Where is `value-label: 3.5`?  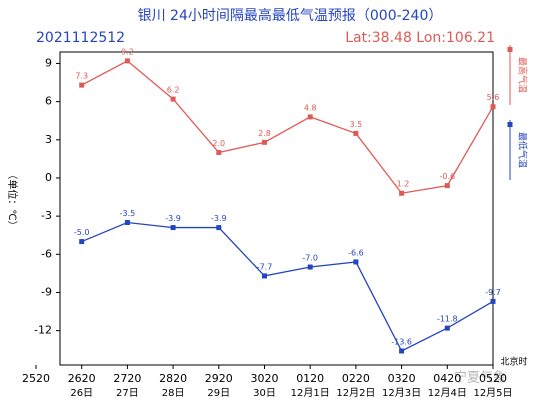
value-label: 3.5 is located at coordinates (356, 124).